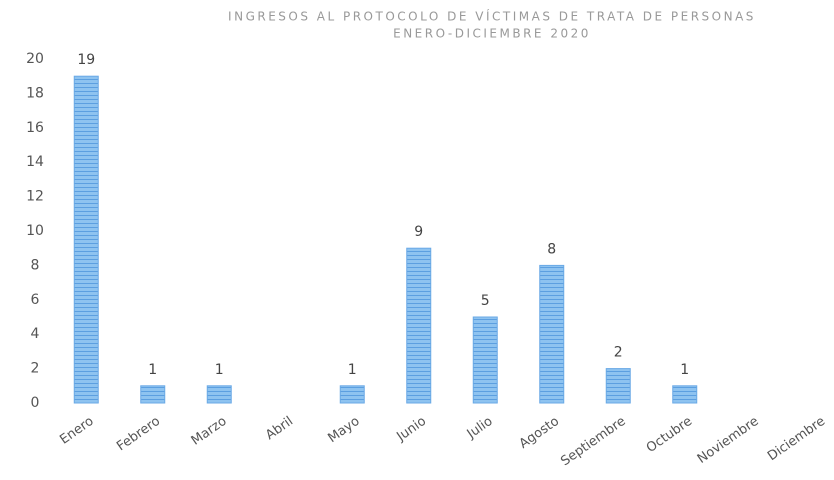 Image resolution: width=834 pixels, height=480 pixels. Describe the element at coordinates (86, 60) in the screenshot. I see `data-label: 19` at that location.